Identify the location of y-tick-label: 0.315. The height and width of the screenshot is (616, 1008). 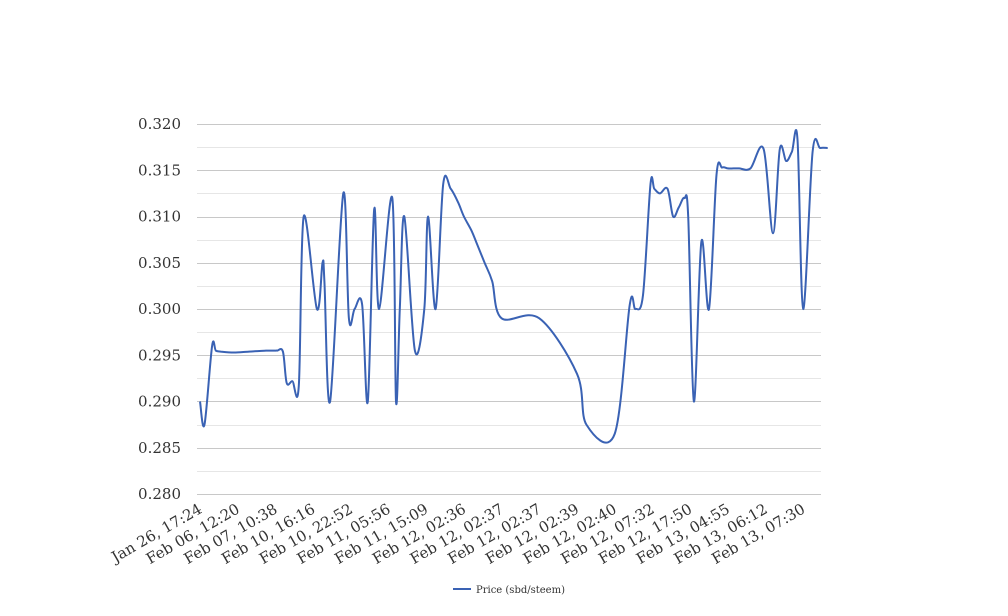
(159, 170).